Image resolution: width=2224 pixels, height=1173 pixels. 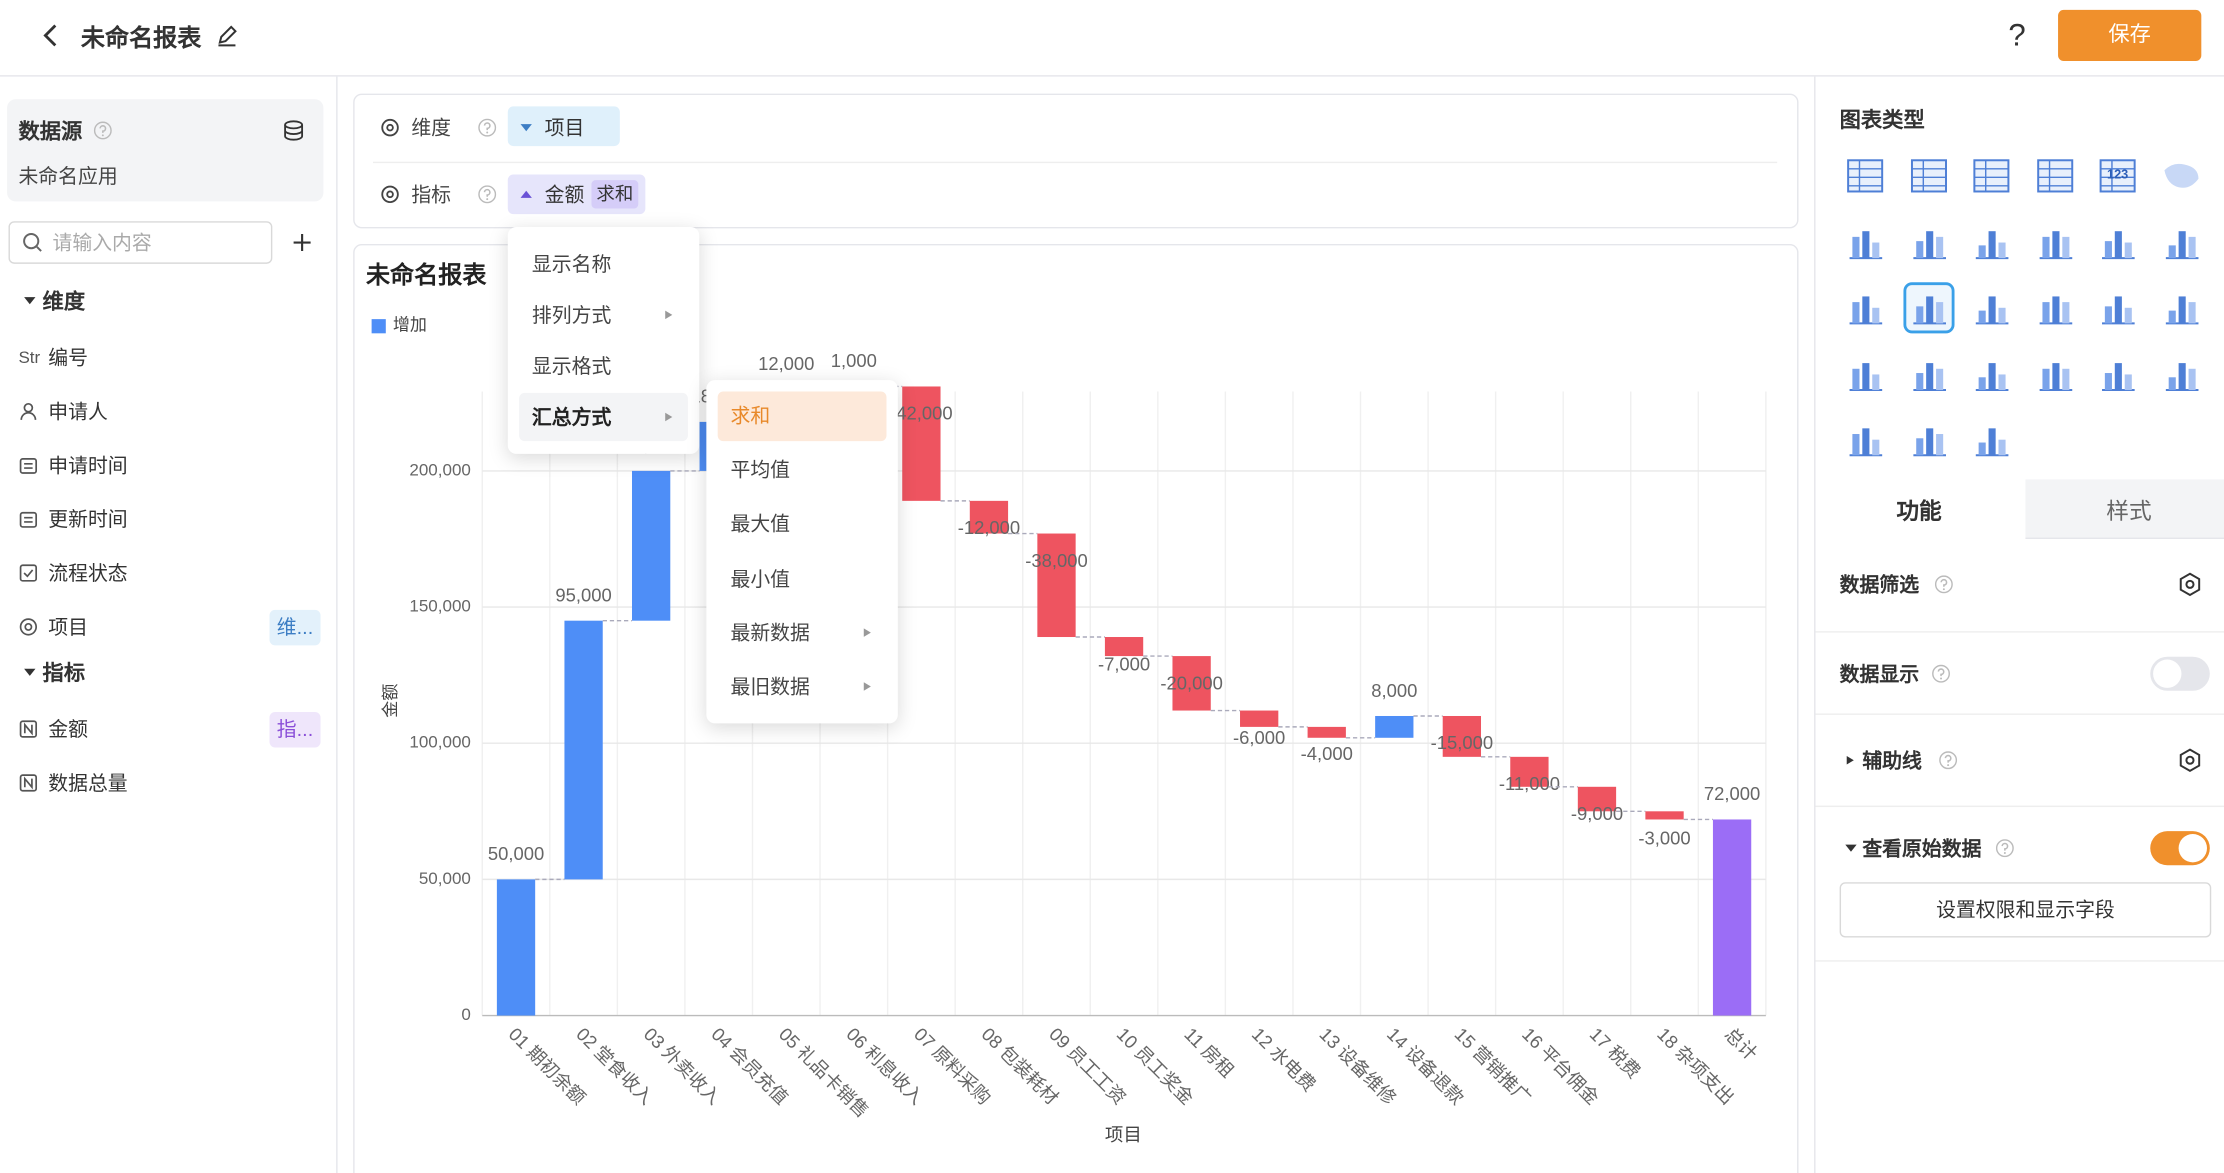 What do you see at coordinates (760, 524) in the screenshot?
I see `submenu-item: 最大值` at bounding box center [760, 524].